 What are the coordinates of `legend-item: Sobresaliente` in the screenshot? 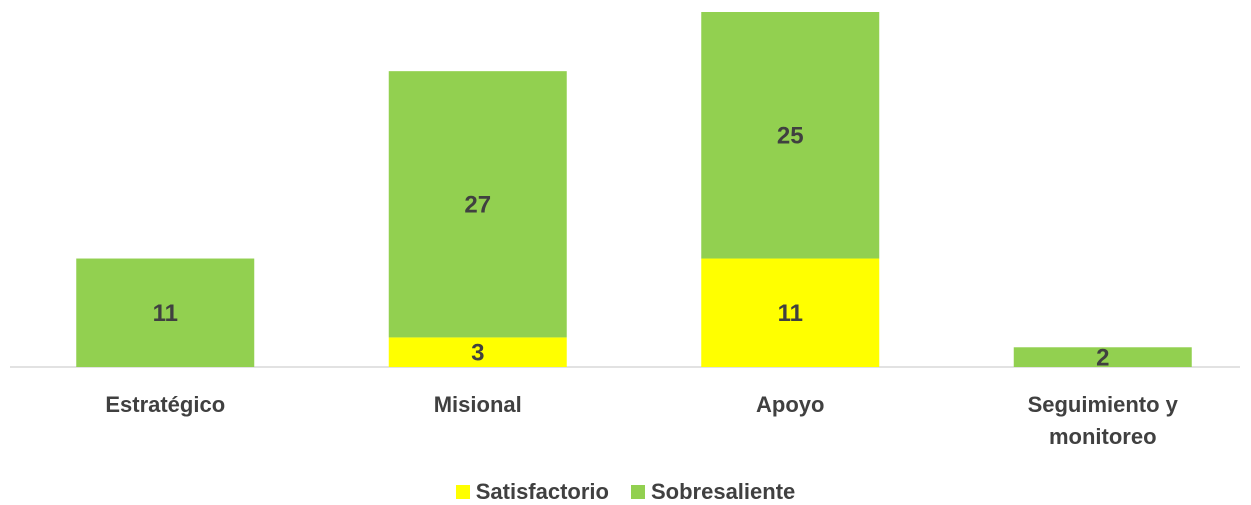 It's located at (713, 492).